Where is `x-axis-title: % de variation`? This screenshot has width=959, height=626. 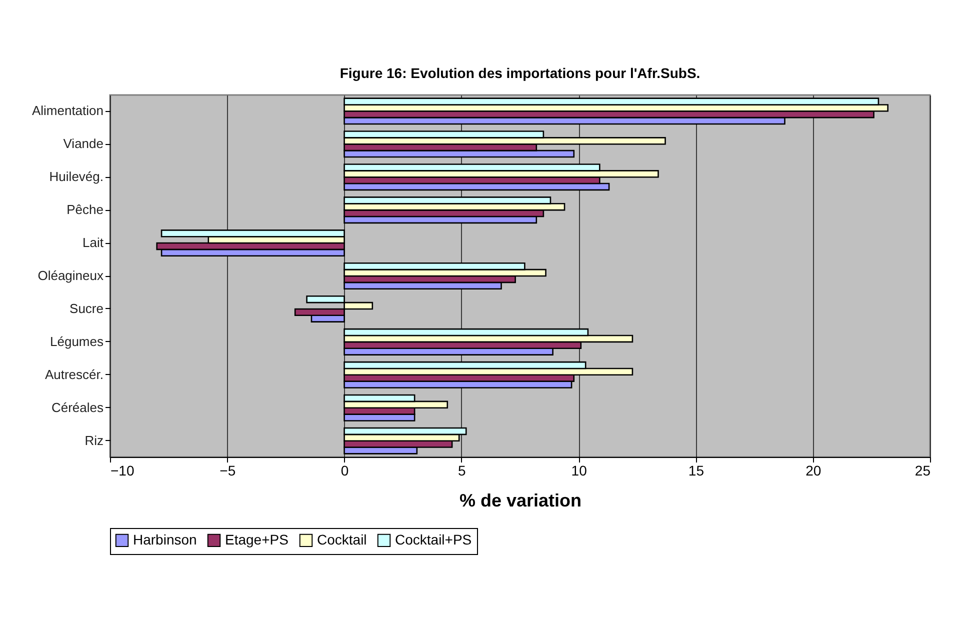
x-axis-title: % de variation is located at coordinates (520, 500).